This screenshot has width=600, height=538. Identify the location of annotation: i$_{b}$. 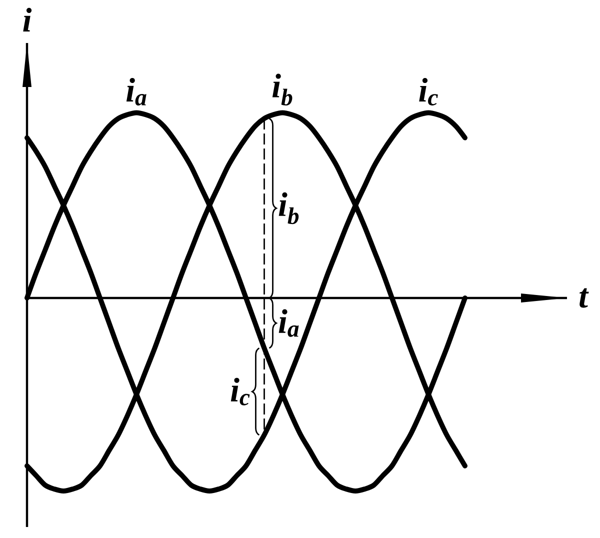
(288, 208).